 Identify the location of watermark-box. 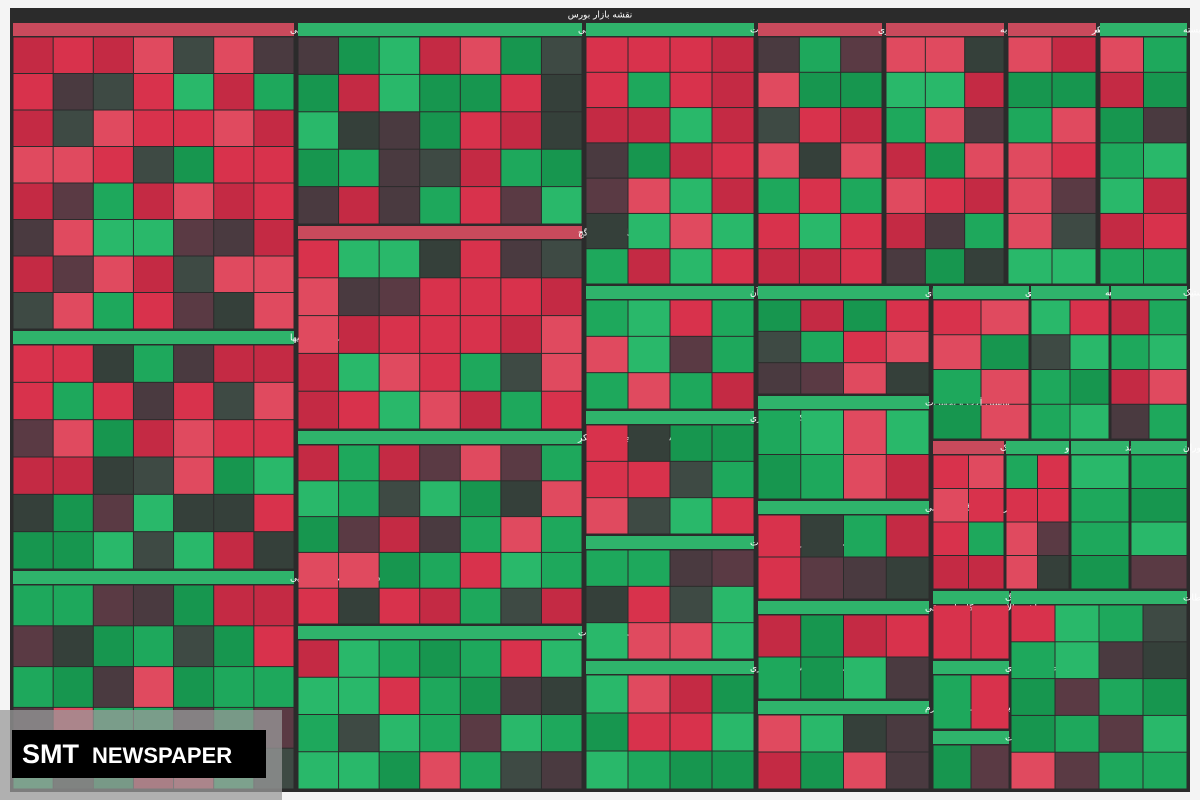
(139, 754).